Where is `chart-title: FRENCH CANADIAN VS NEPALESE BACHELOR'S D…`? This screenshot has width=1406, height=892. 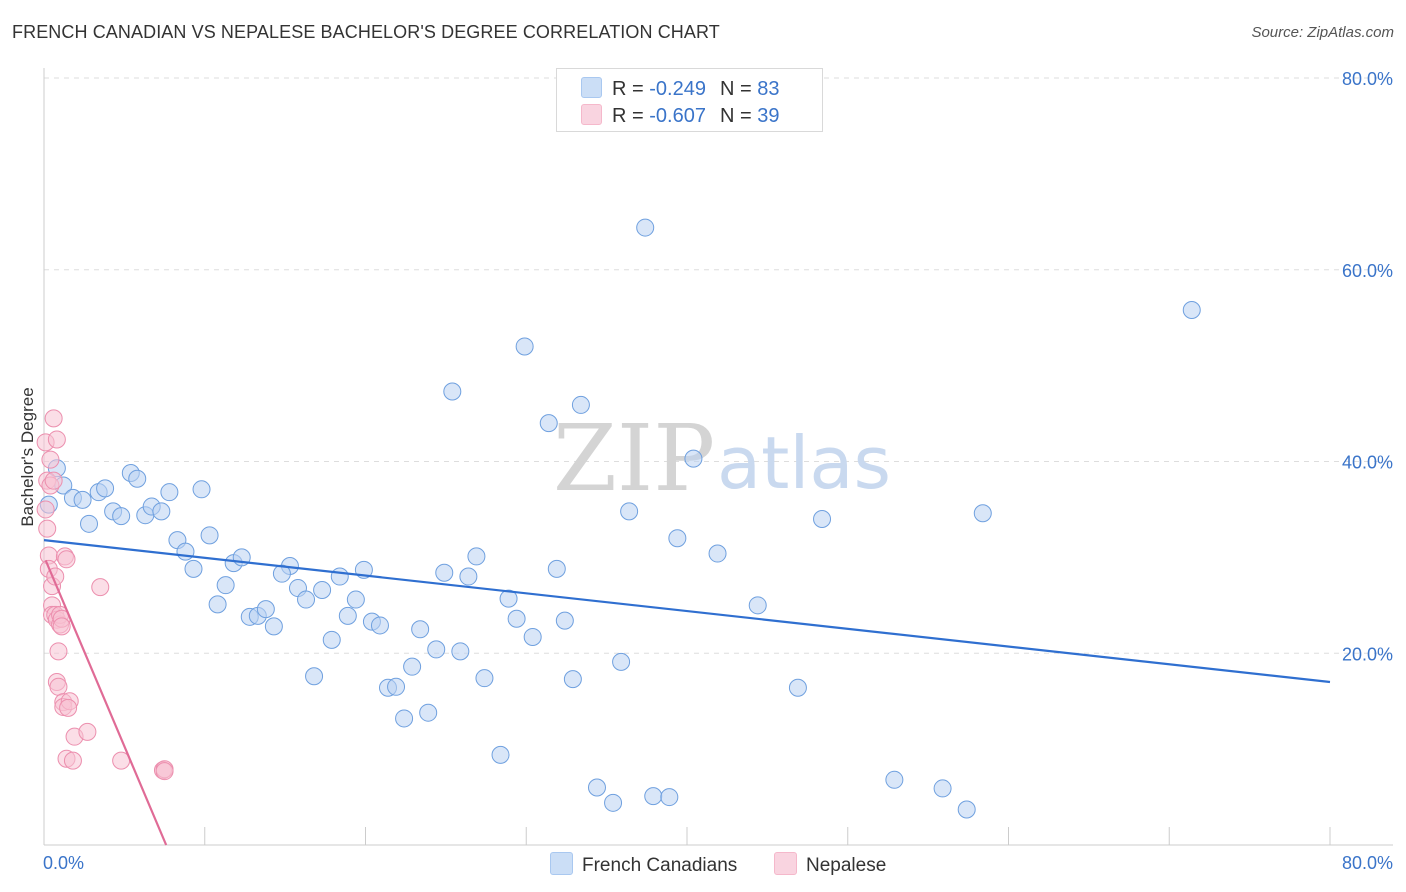
chart-title: FRENCH CANADIAN VS NEPALESE BACHELOR'S D… is located at coordinates (366, 32).